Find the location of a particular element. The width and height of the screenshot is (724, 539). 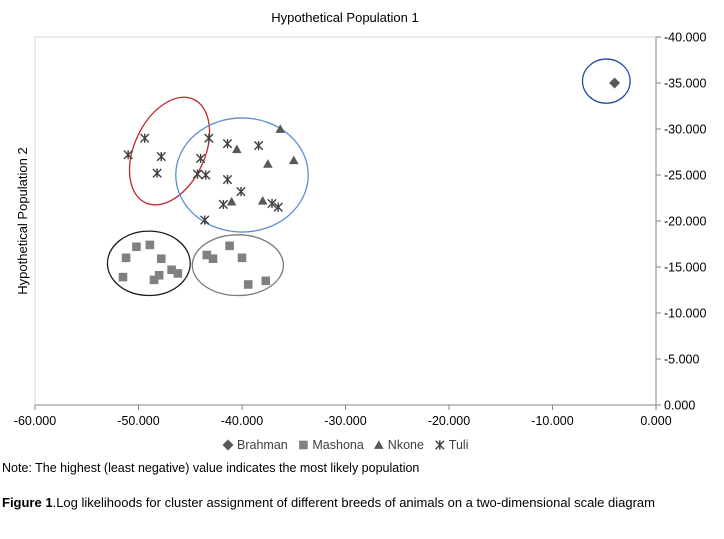

x-tick-label: 0.000 is located at coordinates (655, 421).